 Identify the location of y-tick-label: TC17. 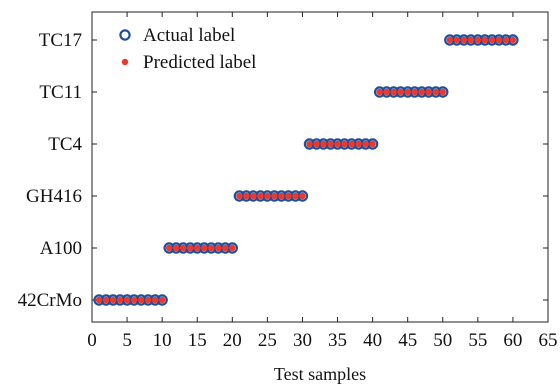
(60, 40).